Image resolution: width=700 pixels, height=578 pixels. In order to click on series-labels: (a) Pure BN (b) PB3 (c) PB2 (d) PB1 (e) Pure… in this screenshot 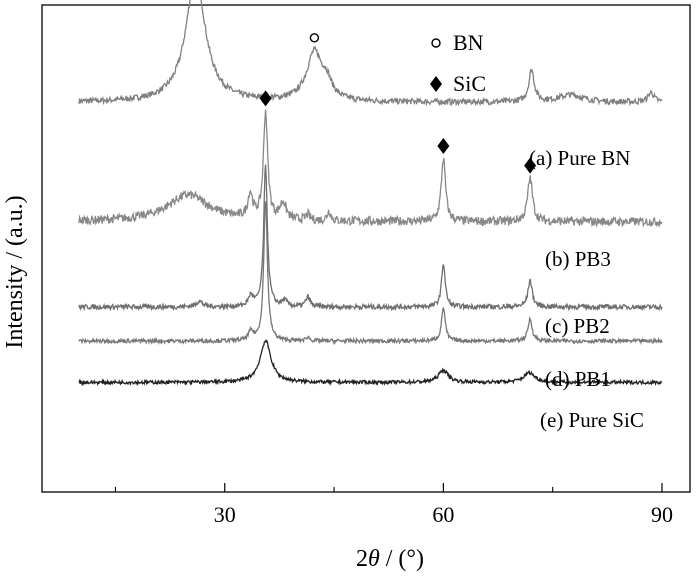, I will do `click(586, 289)`.